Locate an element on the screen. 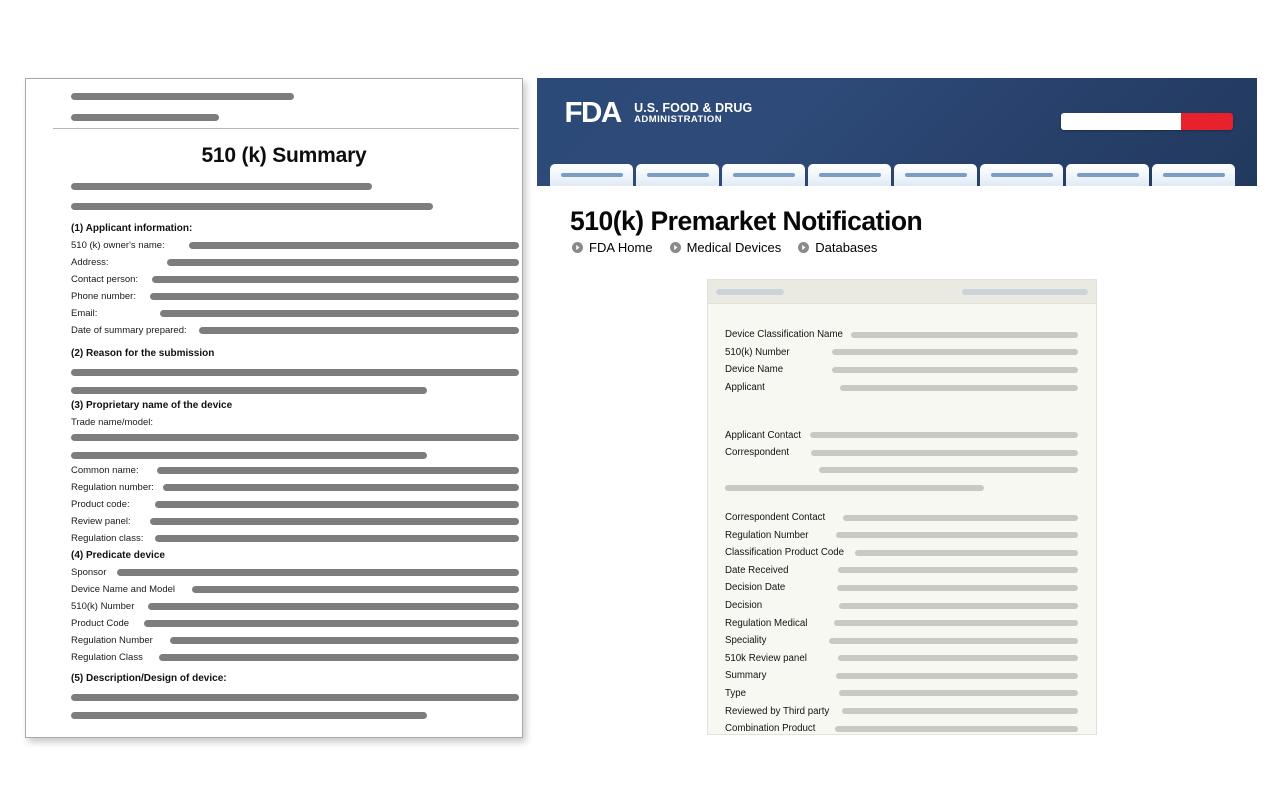 The image size is (1280, 787). field-row-product-code: Product code: is located at coordinates (295, 504).